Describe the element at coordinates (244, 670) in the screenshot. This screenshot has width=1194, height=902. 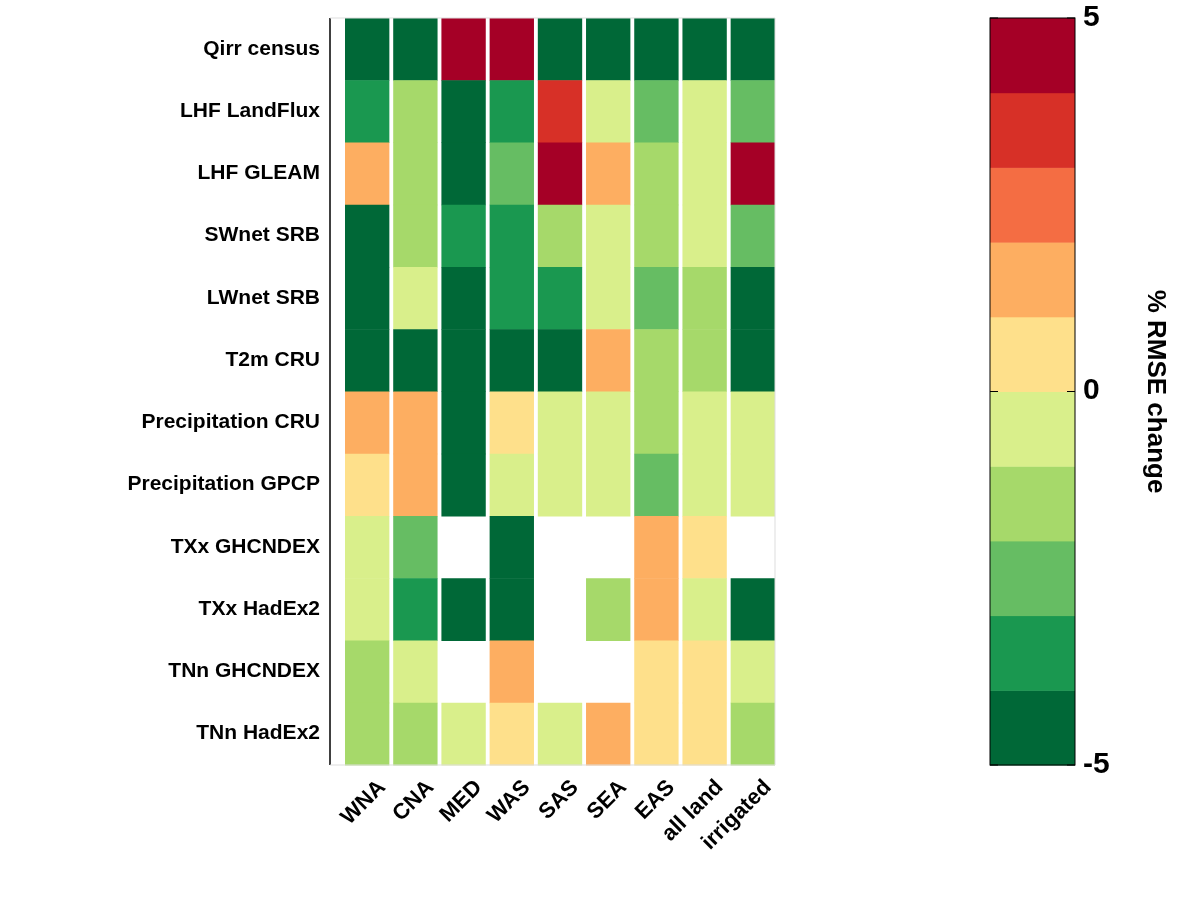
I see `y-tick-label: TNn GHCNDEX` at that location.